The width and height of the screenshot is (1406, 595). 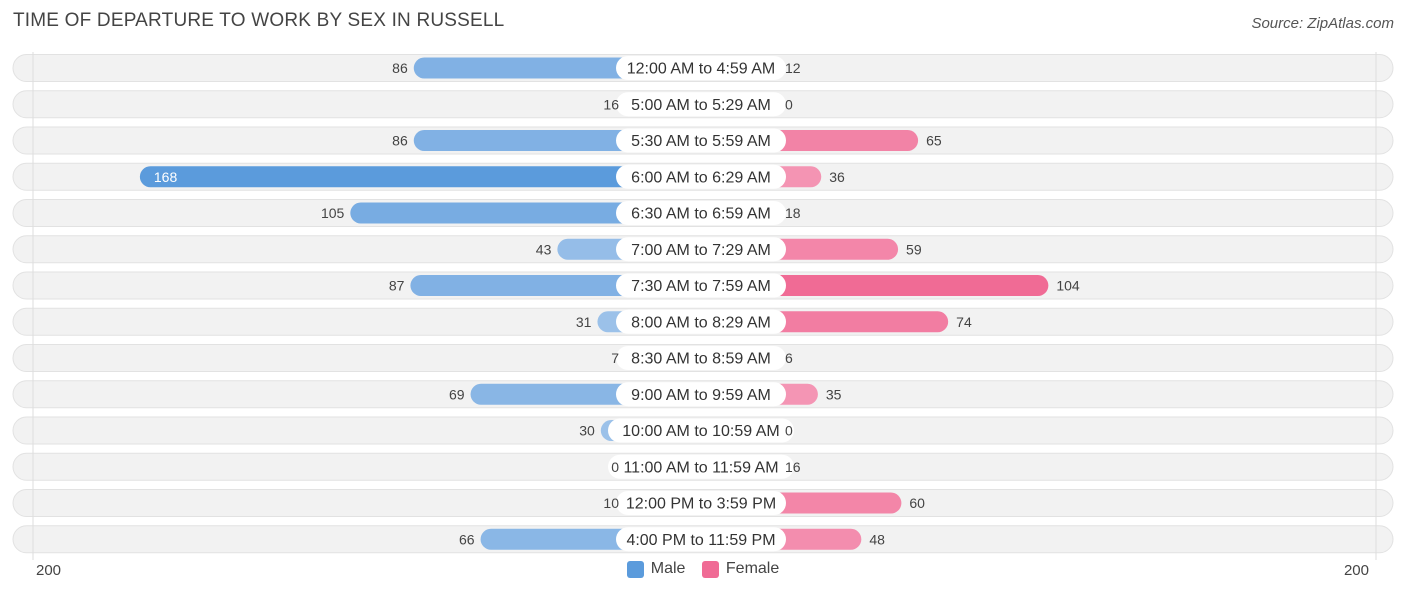 I want to click on category-label: 11:00 AM to 11:59 AM, so click(x=700, y=467).